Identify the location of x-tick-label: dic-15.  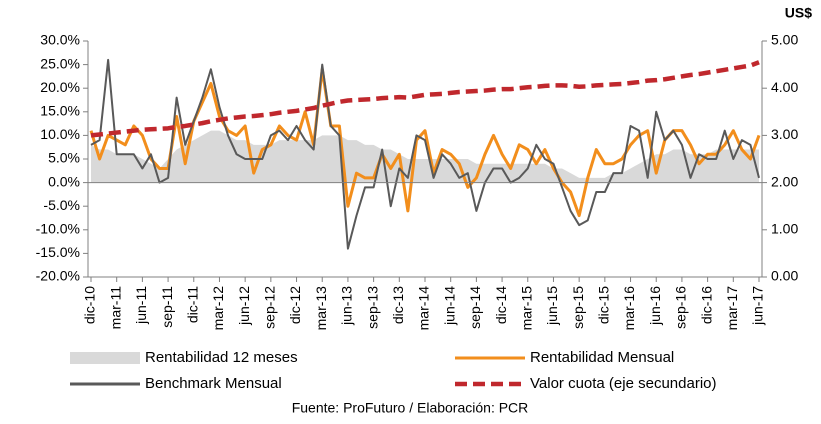
(604, 305).